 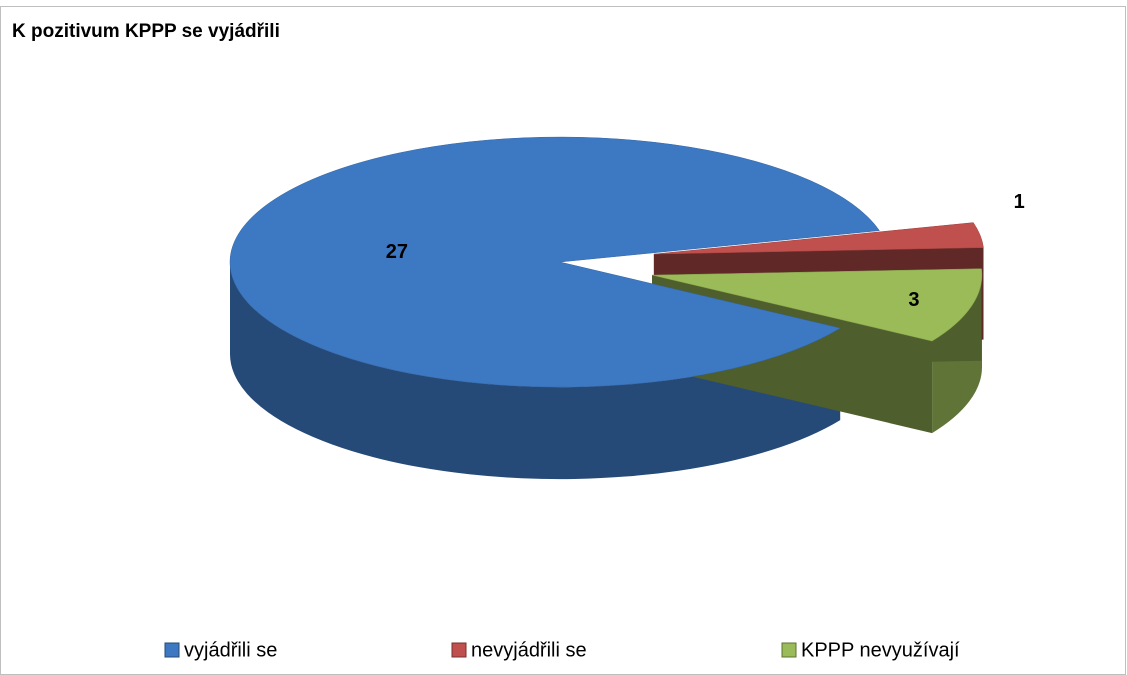 What do you see at coordinates (529, 650) in the screenshot?
I see `legend-label: nevyjádřili se` at bounding box center [529, 650].